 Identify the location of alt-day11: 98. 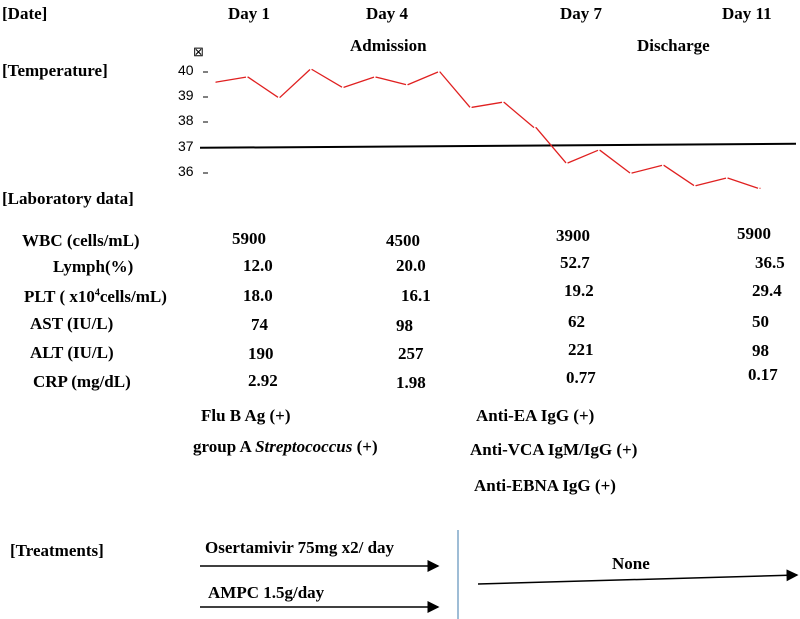
(760, 350).